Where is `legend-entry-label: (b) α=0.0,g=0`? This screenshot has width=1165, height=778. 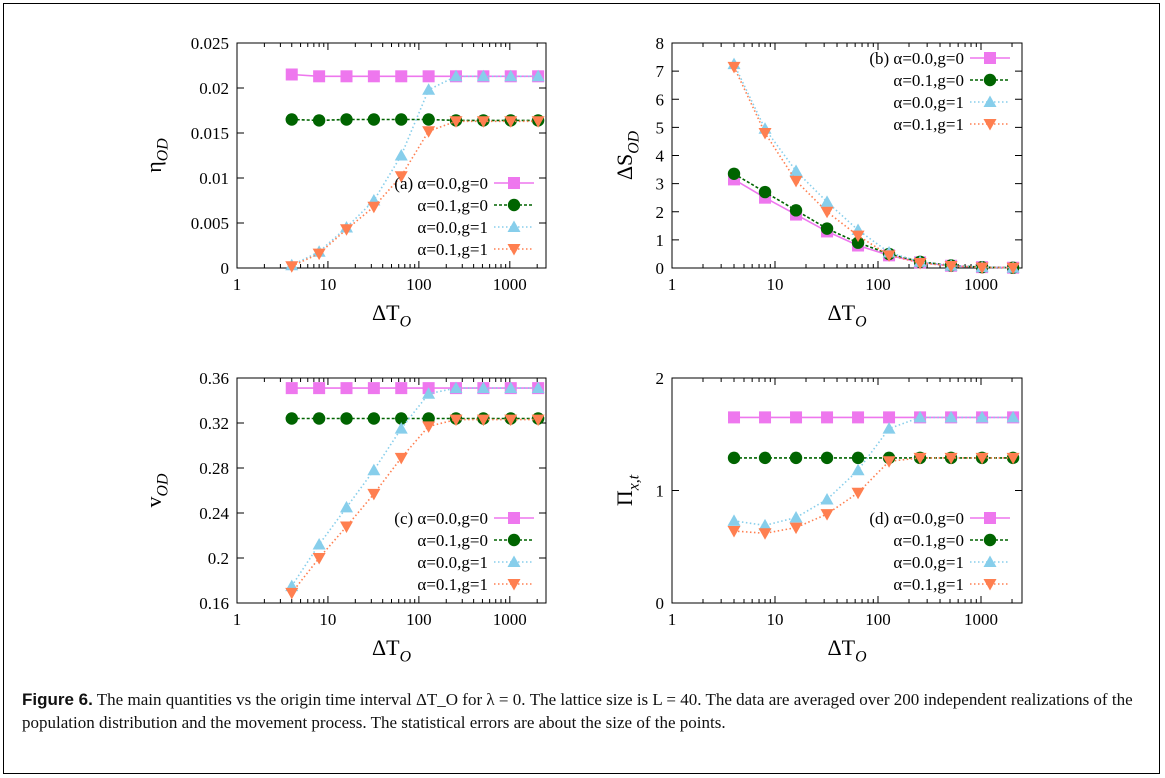 legend-entry-label: (b) α=0.0,g=0 is located at coordinates (916, 58).